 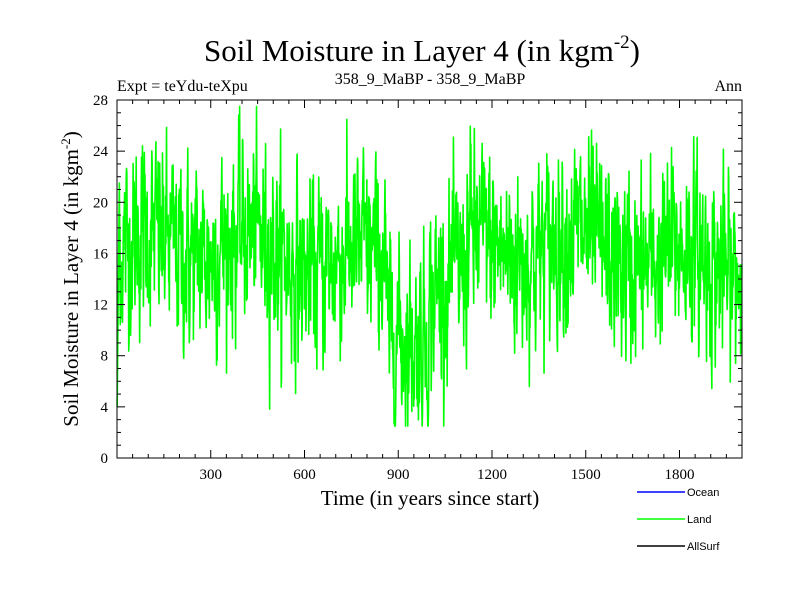 What do you see at coordinates (680, 475) in the screenshot?
I see `x-tick-label: 1800` at bounding box center [680, 475].